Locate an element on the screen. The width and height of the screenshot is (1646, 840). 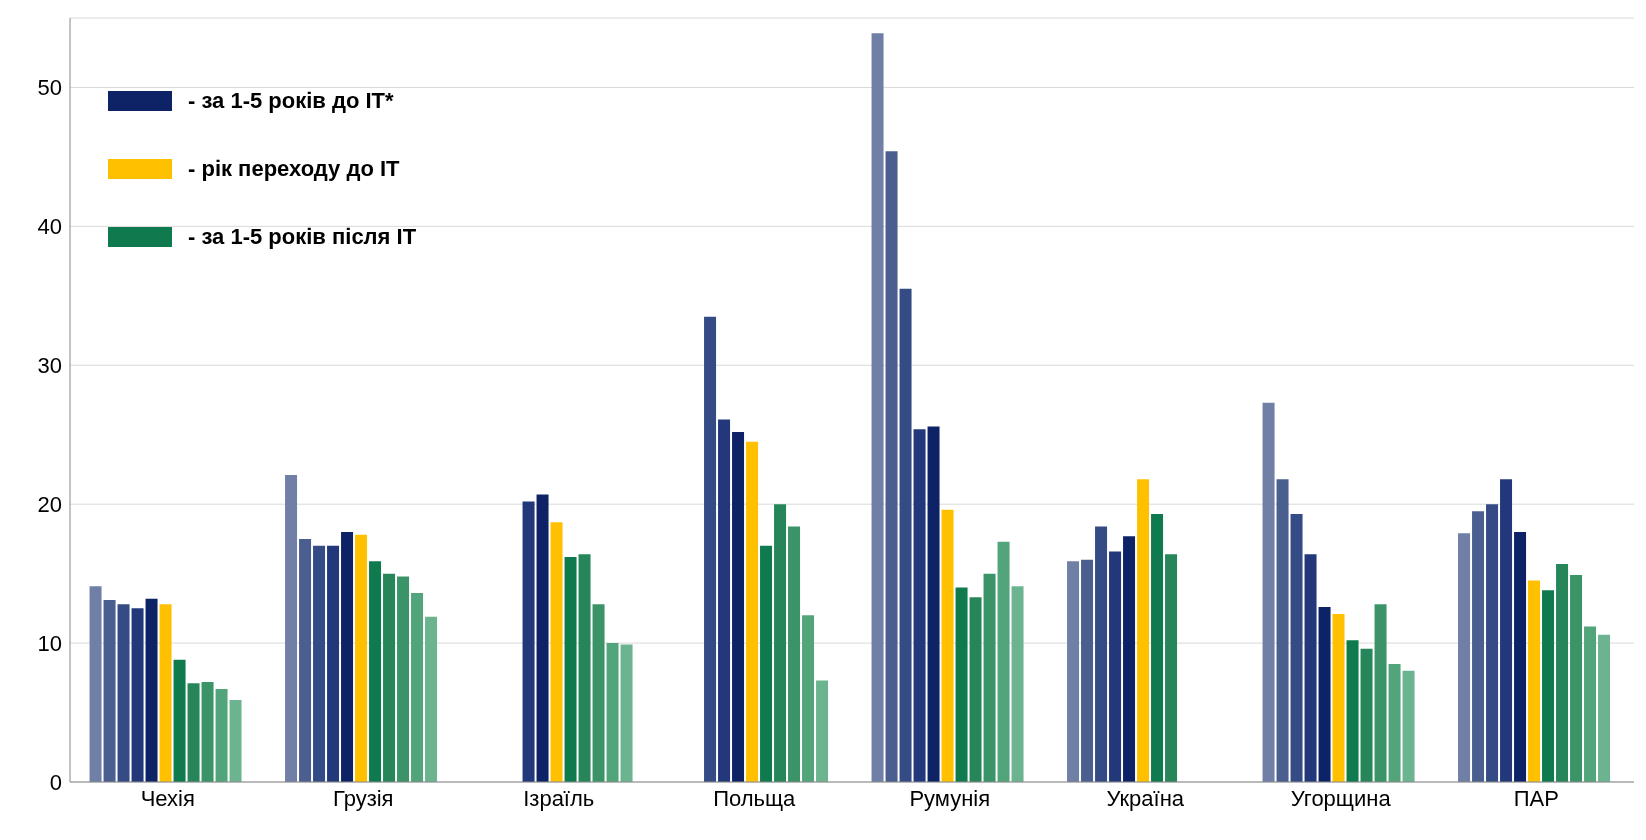
x-tick-label: Польща is located at coordinates (755, 798).